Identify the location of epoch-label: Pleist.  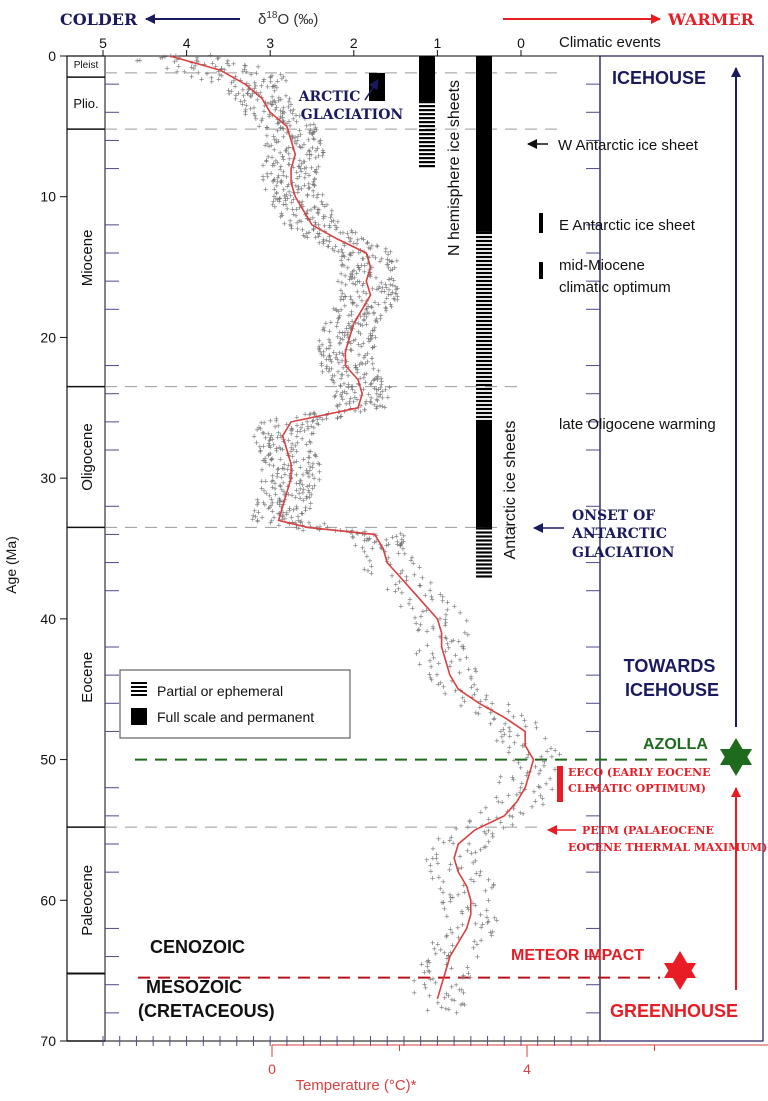
(86, 65).